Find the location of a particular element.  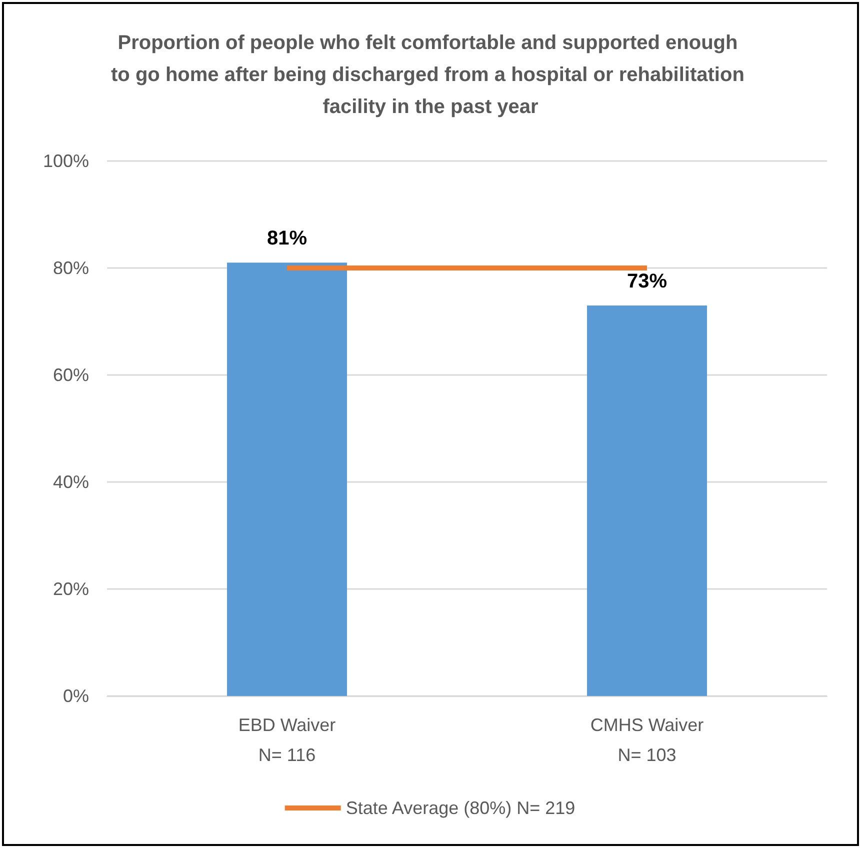

data-label: 73% is located at coordinates (647, 281).